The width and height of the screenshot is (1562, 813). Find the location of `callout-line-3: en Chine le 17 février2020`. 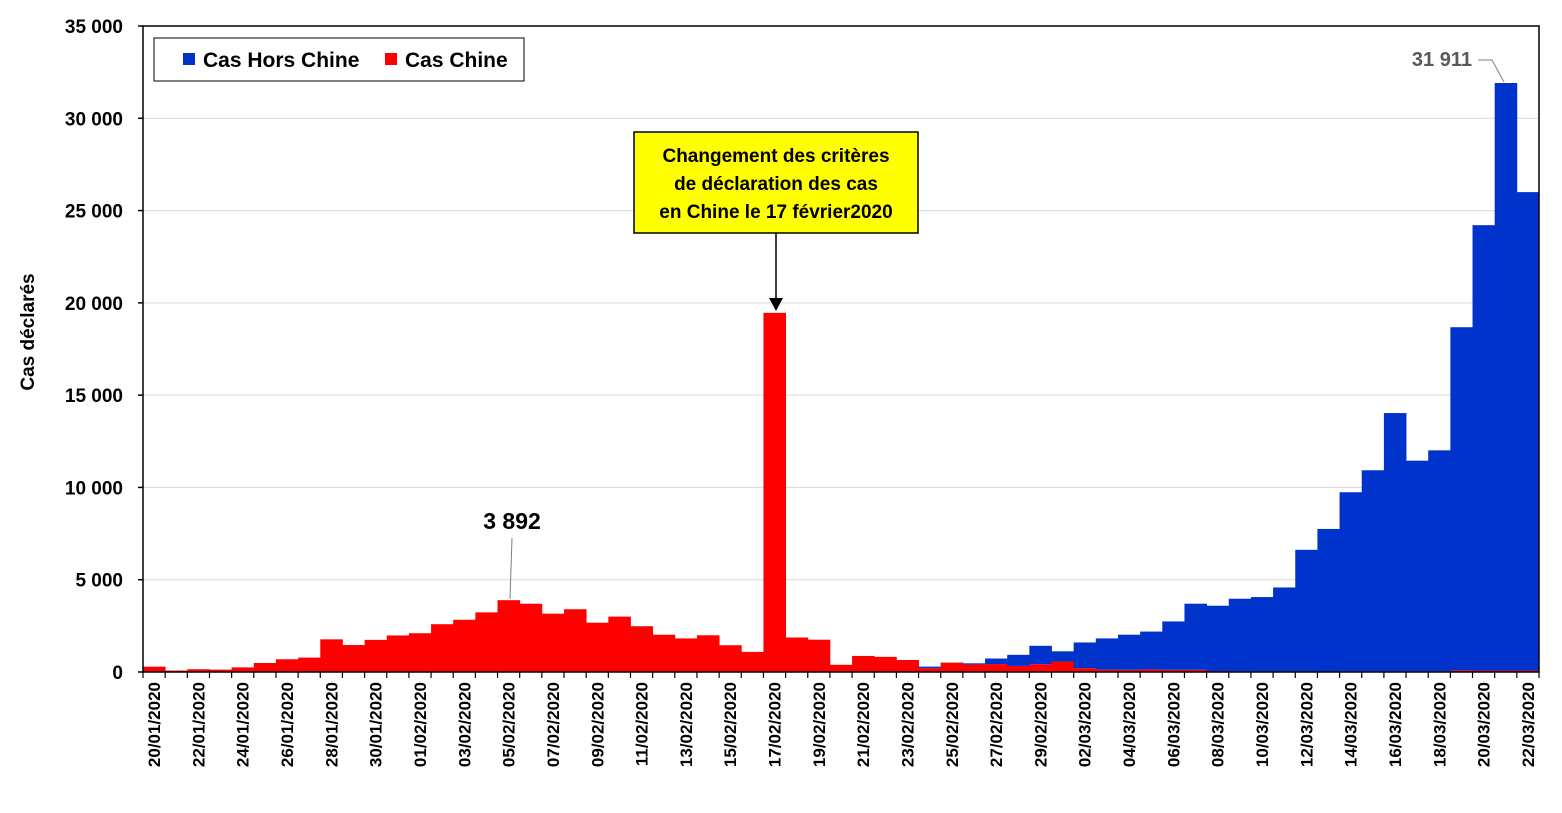

callout-line-3: en Chine le 17 février2020 is located at coordinates (775, 212).